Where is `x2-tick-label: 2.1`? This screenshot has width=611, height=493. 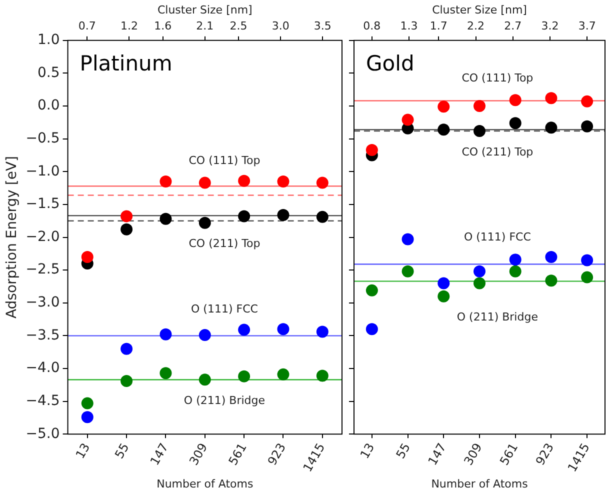 x2-tick-label: 2.1 is located at coordinates (205, 26).